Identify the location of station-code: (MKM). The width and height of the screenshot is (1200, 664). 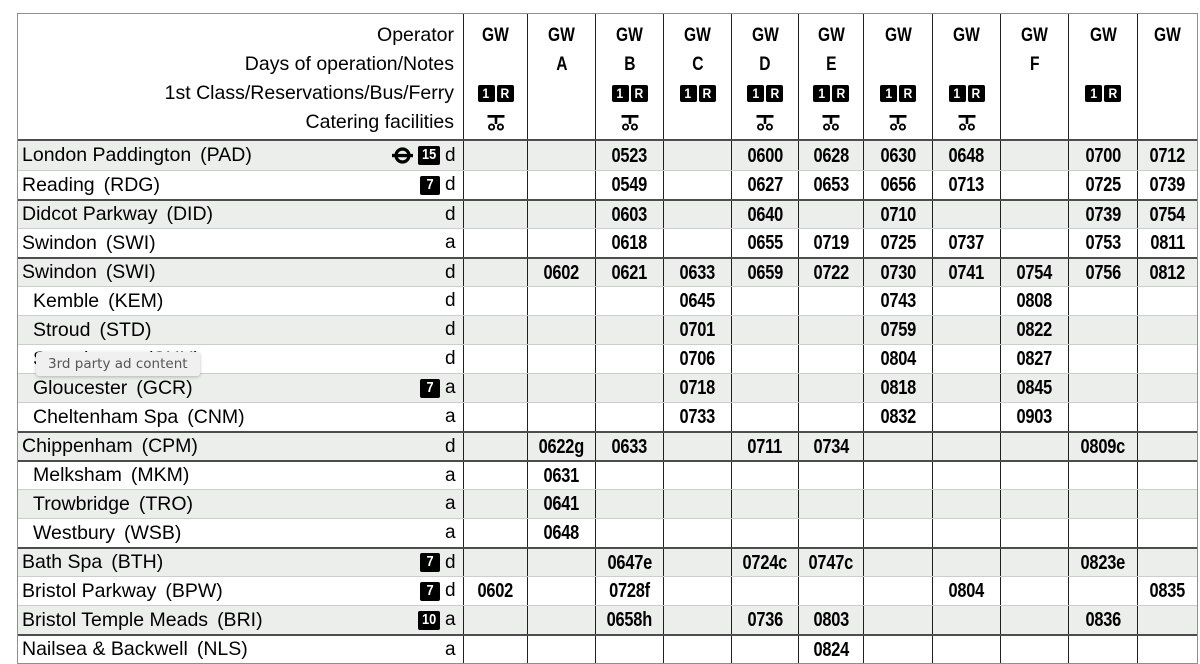
(160, 475).